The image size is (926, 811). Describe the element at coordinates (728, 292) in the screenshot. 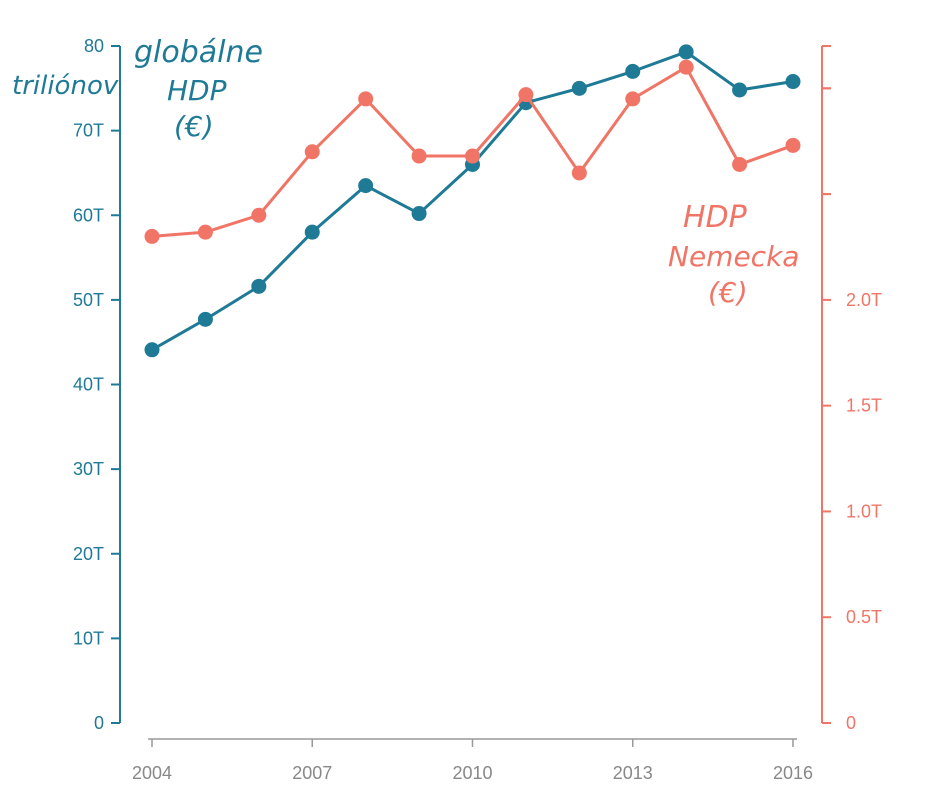

I see `right-axis-title-line-3: (€)` at that location.